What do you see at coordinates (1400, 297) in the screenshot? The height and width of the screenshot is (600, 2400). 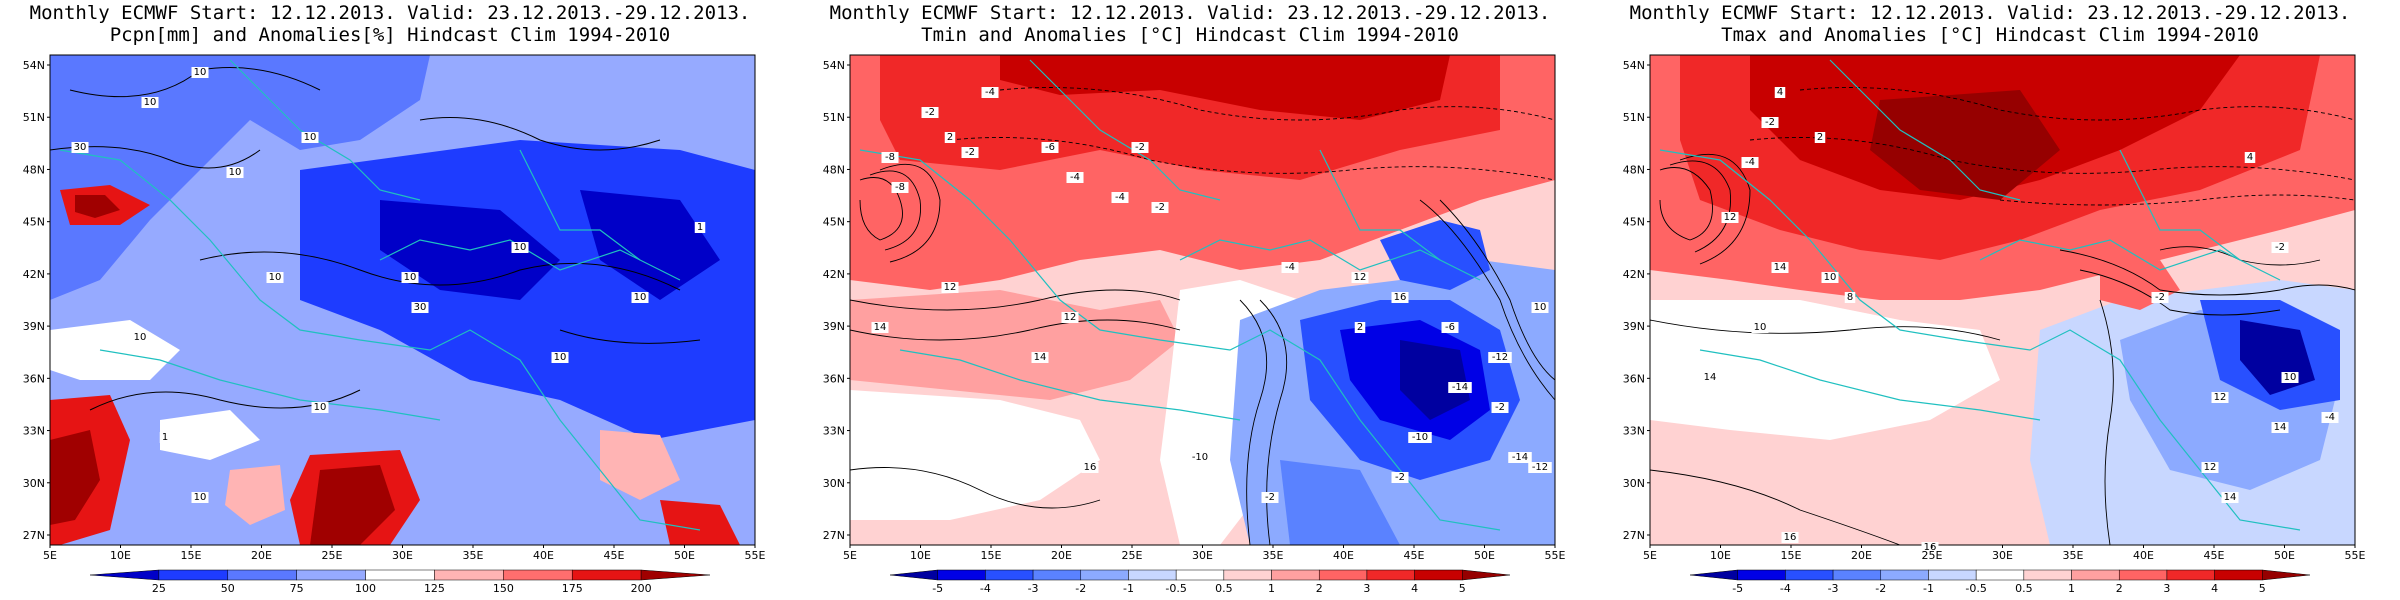 I see `tmin-contour-label: 16` at bounding box center [1400, 297].